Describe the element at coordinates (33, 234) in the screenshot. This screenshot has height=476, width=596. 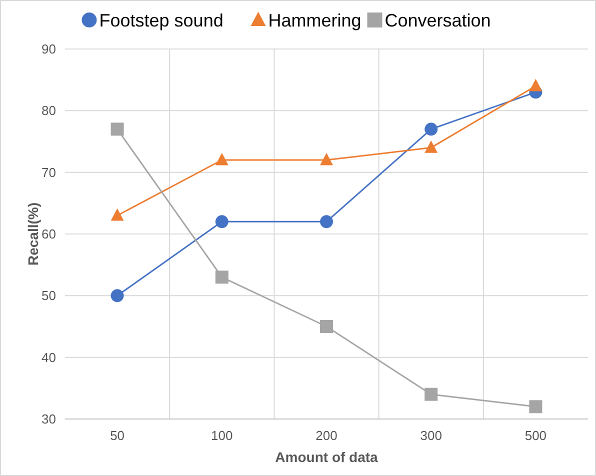
I see `y-axis-title: Recall(%)` at that location.